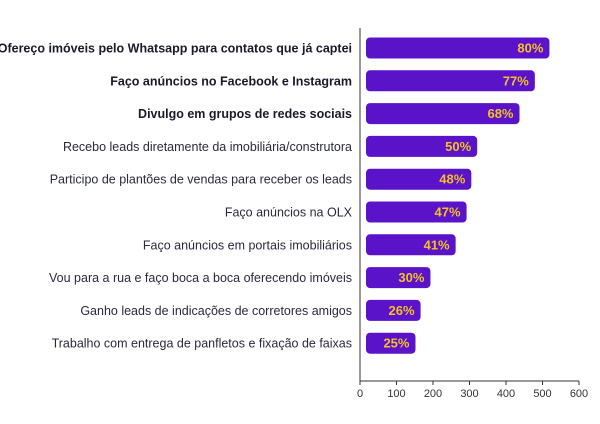  Describe the element at coordinates (411, 277) in the screenshot. I see `data-label-7: 30%` at that location.